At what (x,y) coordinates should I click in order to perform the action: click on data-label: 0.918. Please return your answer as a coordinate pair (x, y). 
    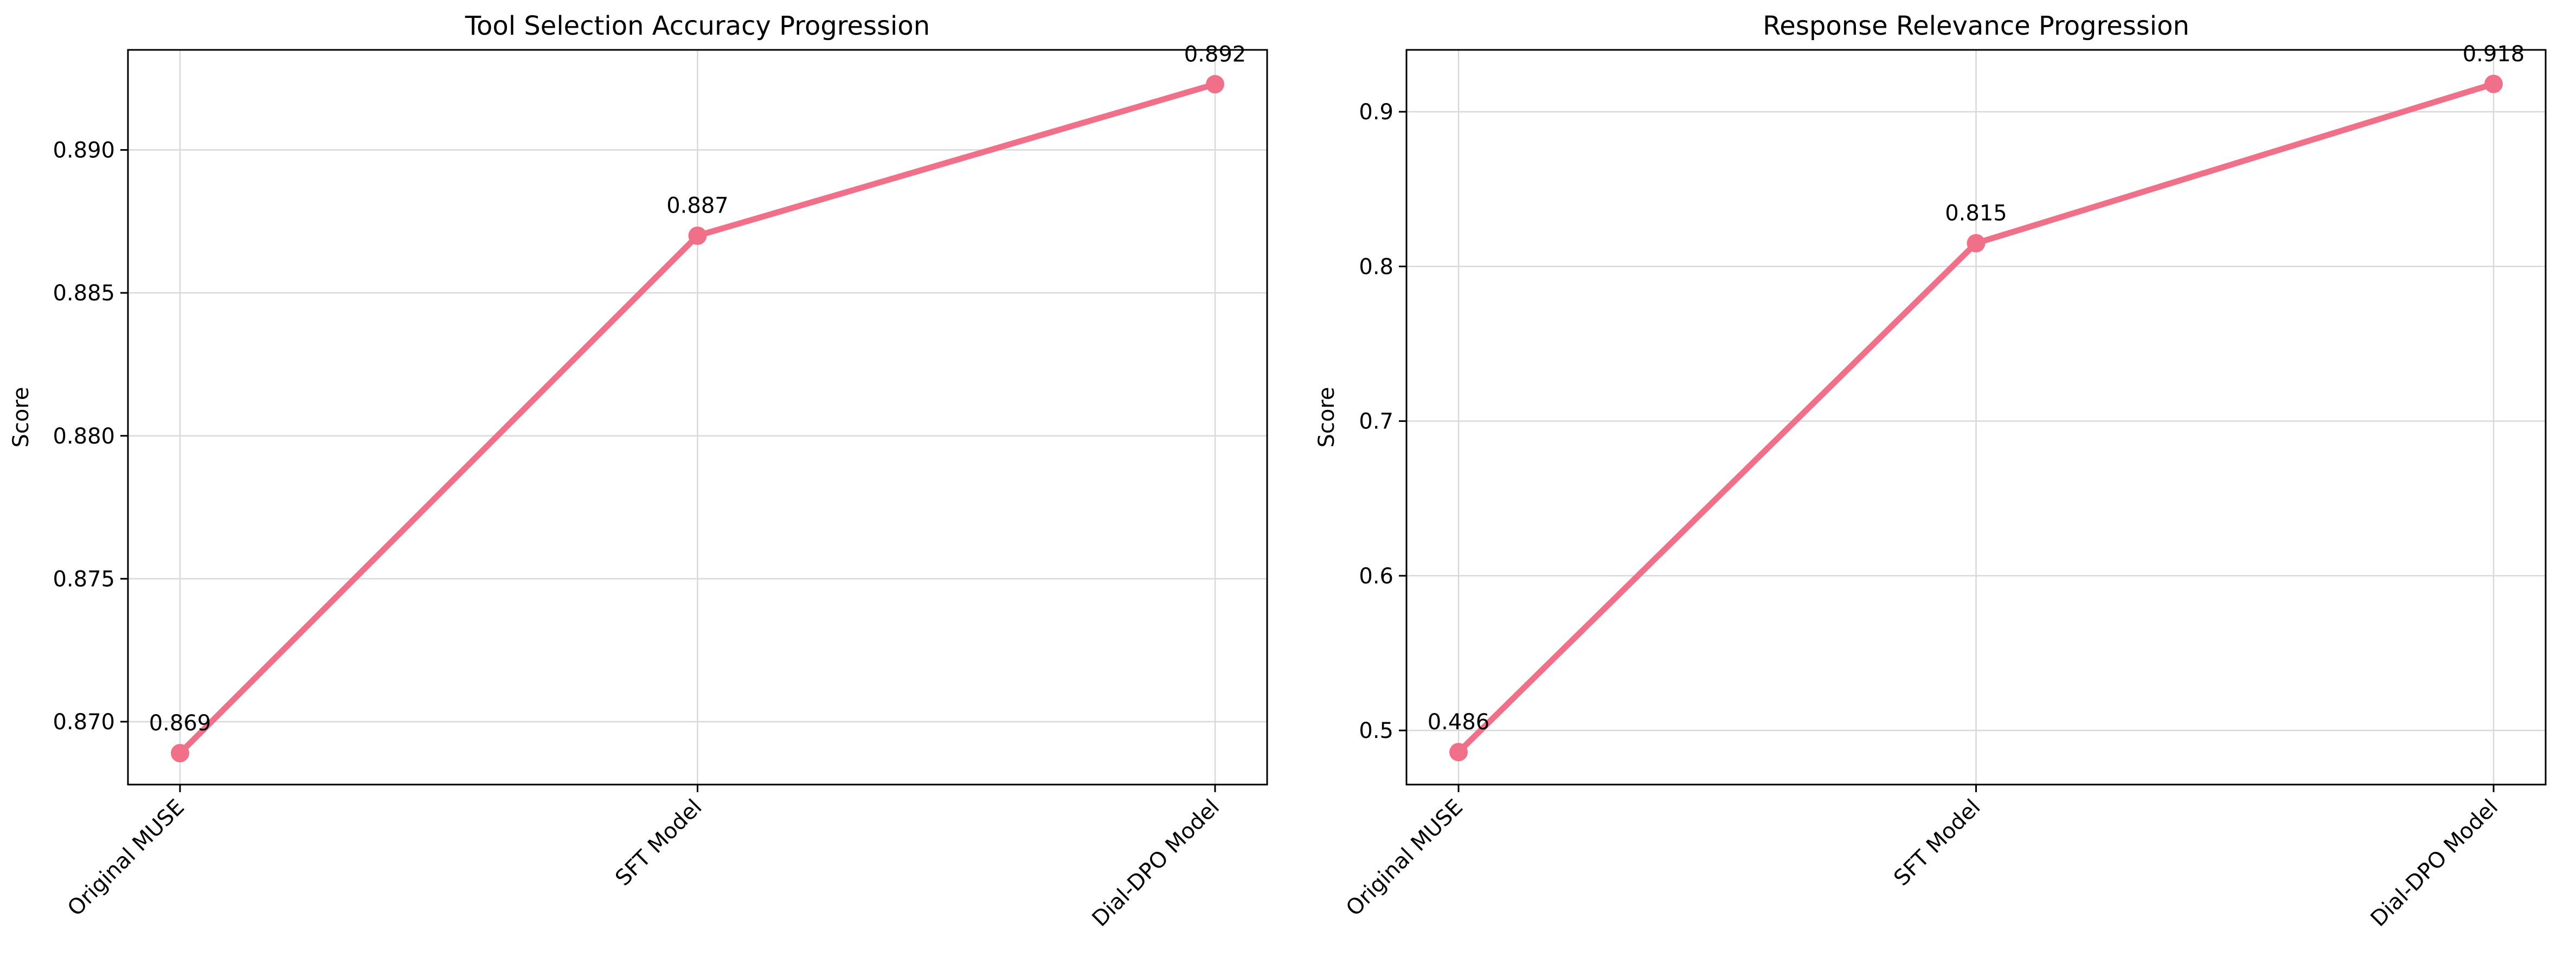
    Looking at the image, I should click on (2494, 54).